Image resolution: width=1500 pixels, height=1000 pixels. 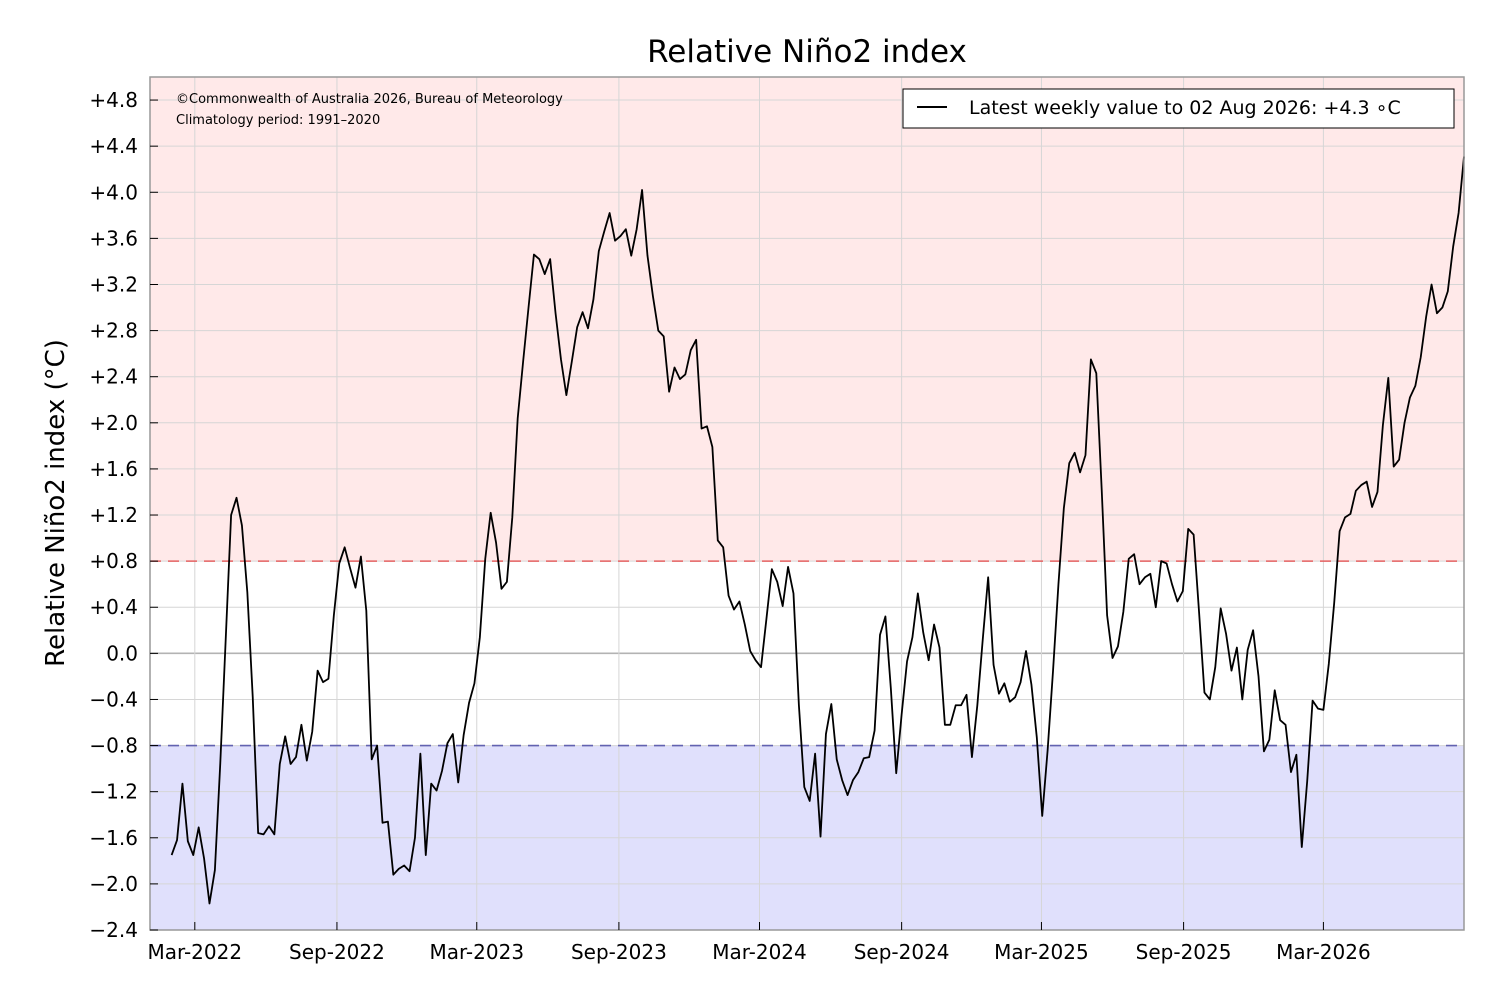 I want to click on y-tick-label: +1.2, so click(x=113, y=515).